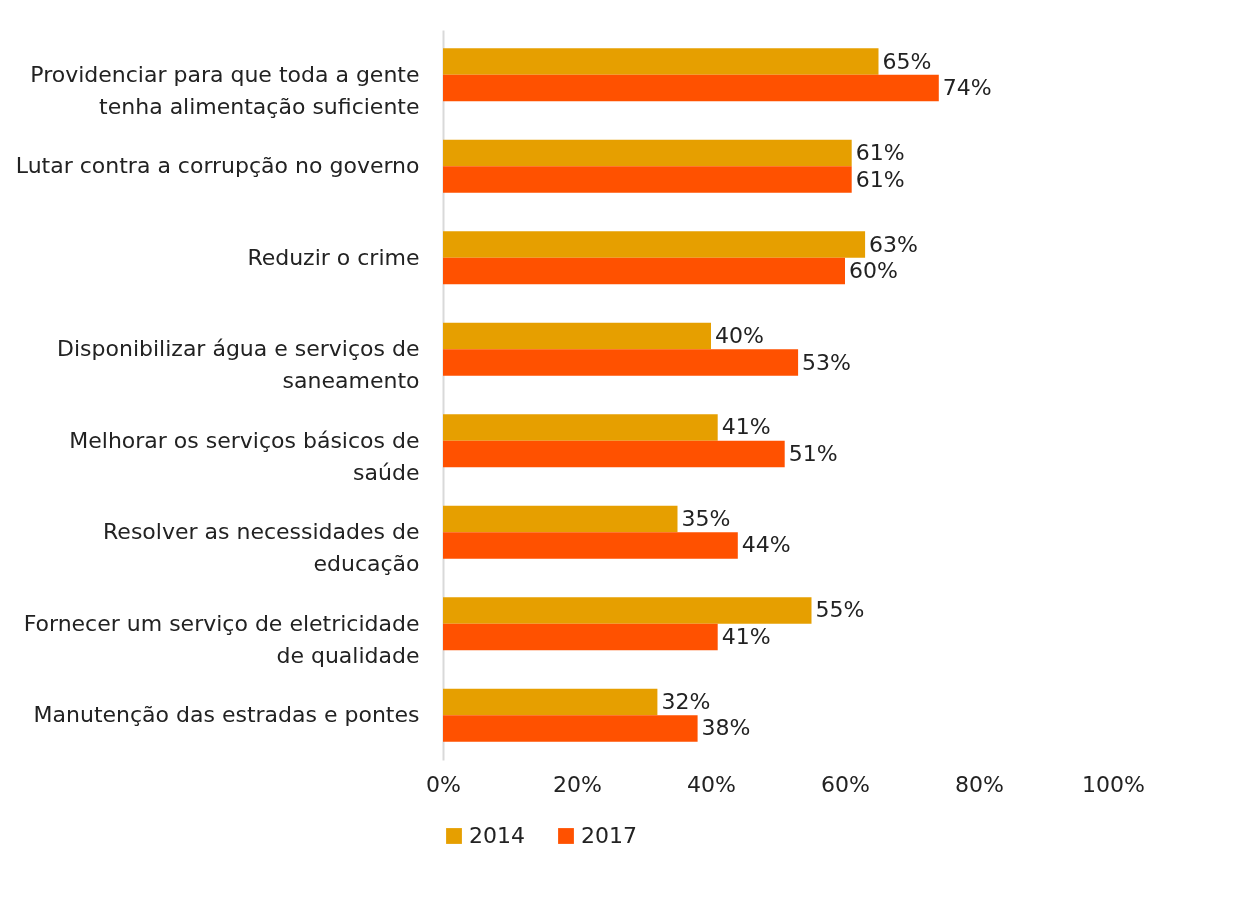  Describe the element at coordinates (739, 335) in the screenshot. I see `data-label: 40%` at that location.